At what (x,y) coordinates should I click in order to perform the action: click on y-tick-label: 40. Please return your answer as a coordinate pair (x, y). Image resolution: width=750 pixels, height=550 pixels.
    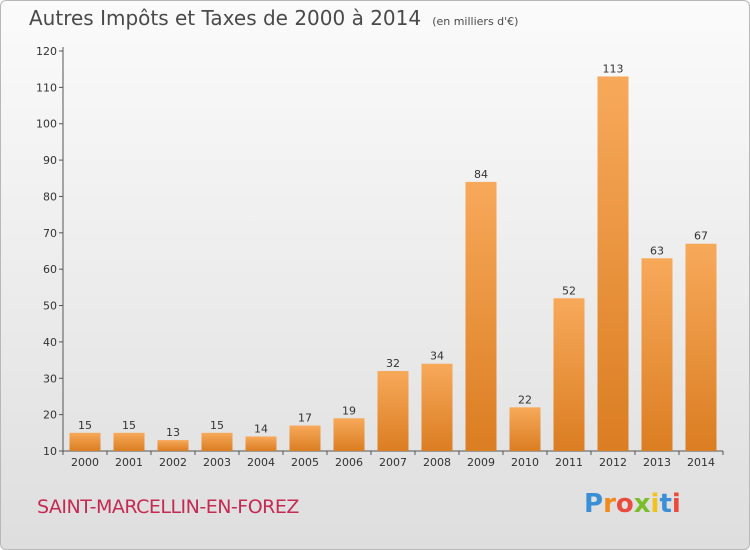
    Looking at the image, I should click on (50, 342).